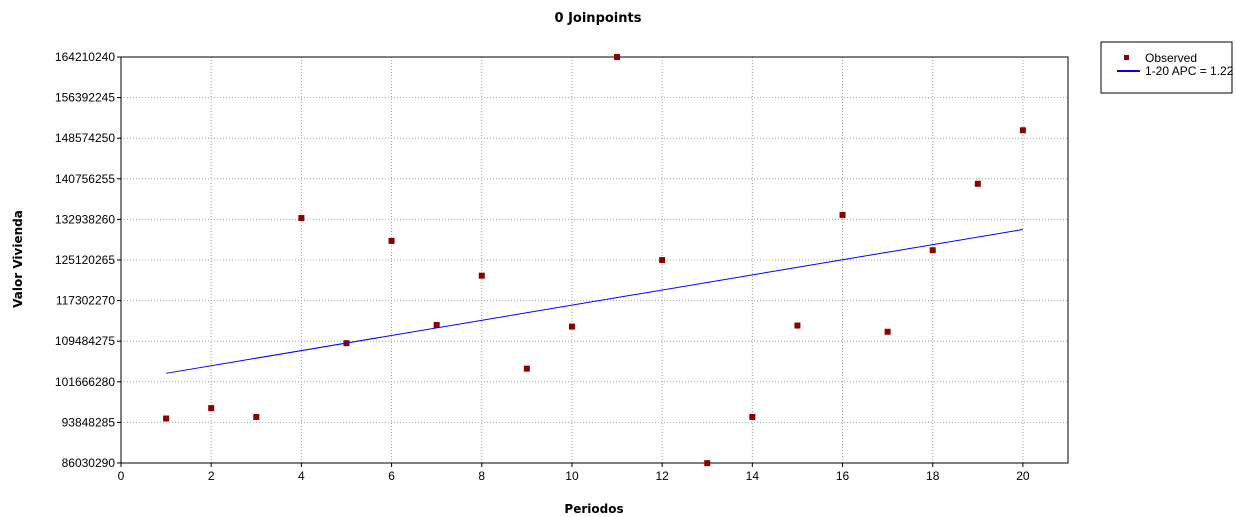  I want to click on y-tick-label: 86030290, so click(89, 463).